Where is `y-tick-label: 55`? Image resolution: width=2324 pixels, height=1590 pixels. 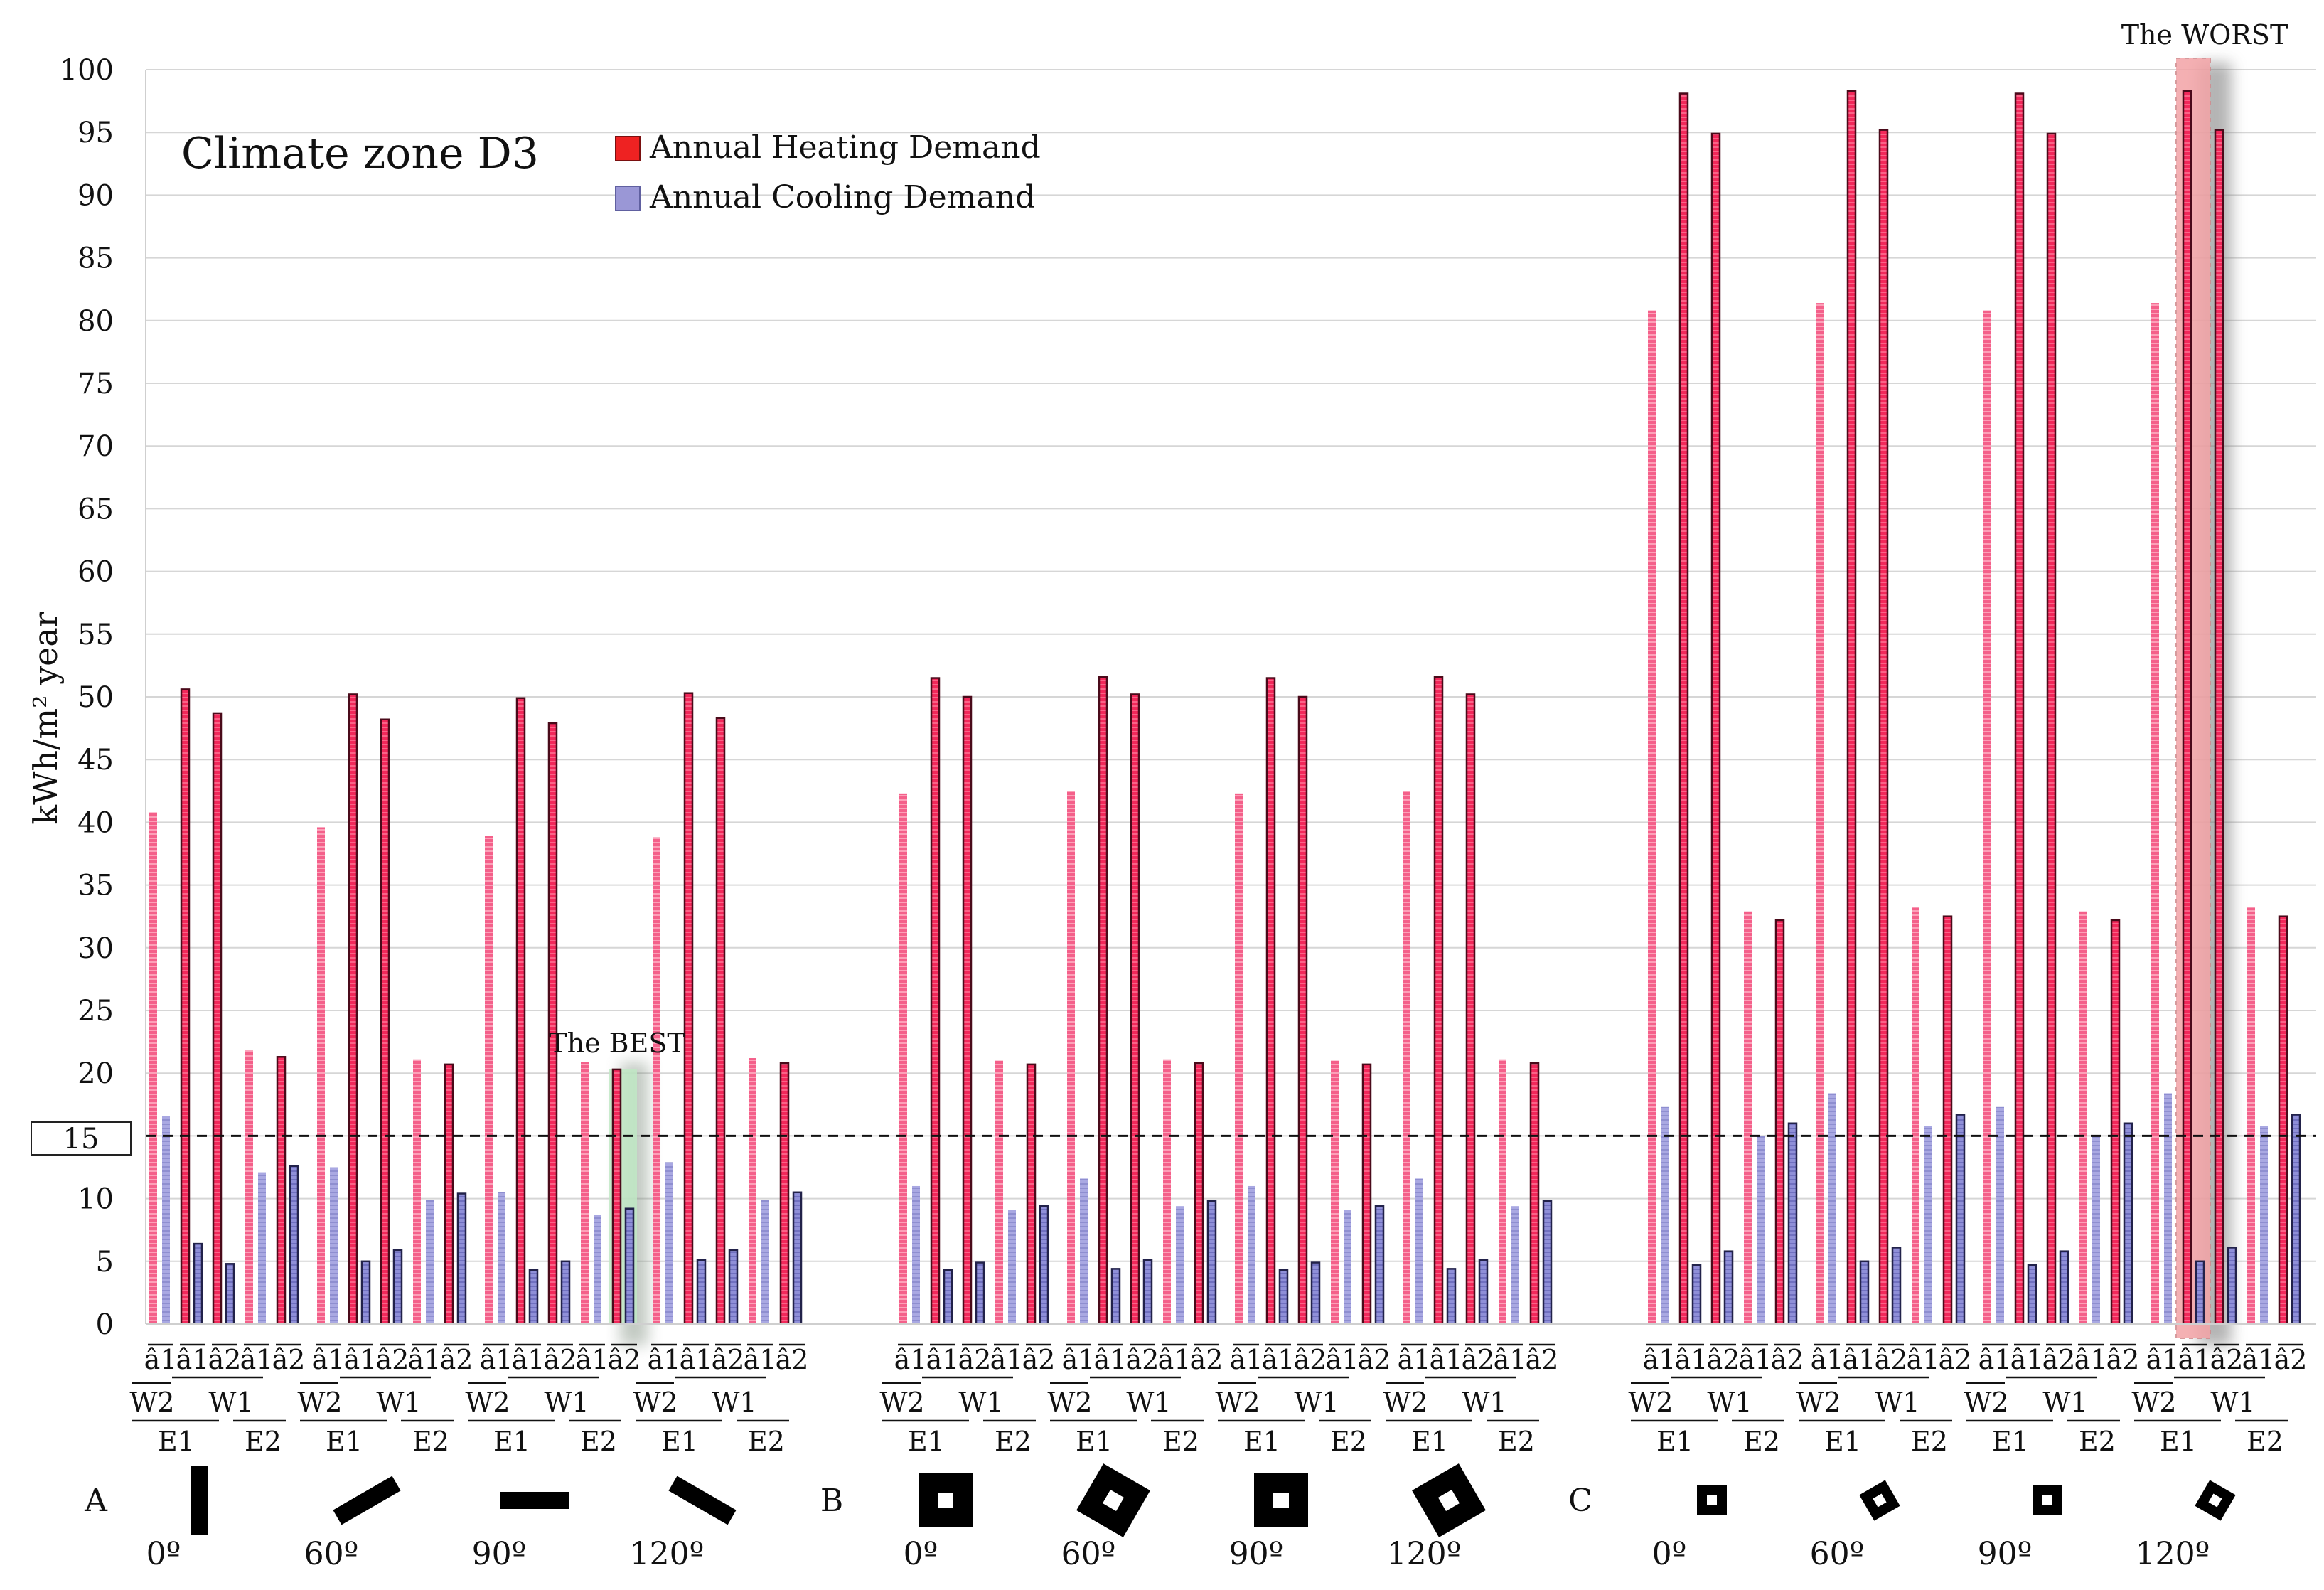 y-tick-label: 55 is located at coordinates (96, 635).